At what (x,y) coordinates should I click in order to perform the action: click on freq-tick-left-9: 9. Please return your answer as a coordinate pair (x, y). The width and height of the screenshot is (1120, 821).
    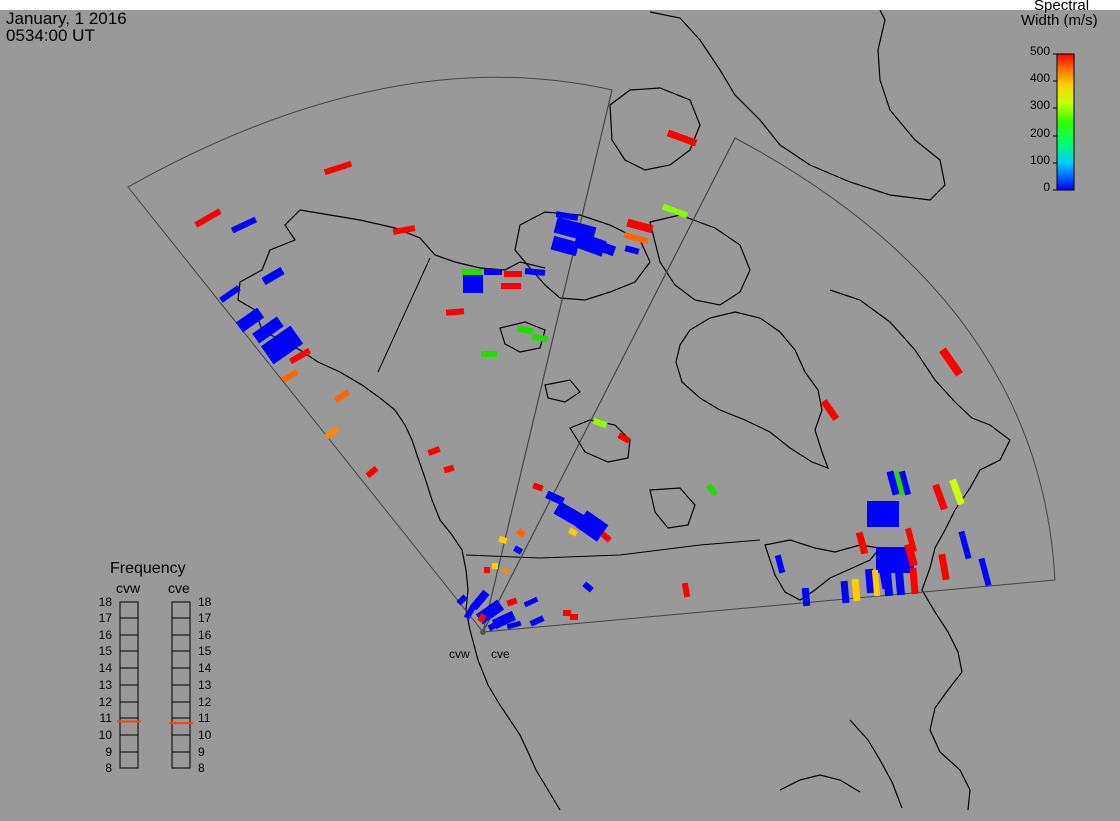
    Looking at the image, I should click on (108, 752).